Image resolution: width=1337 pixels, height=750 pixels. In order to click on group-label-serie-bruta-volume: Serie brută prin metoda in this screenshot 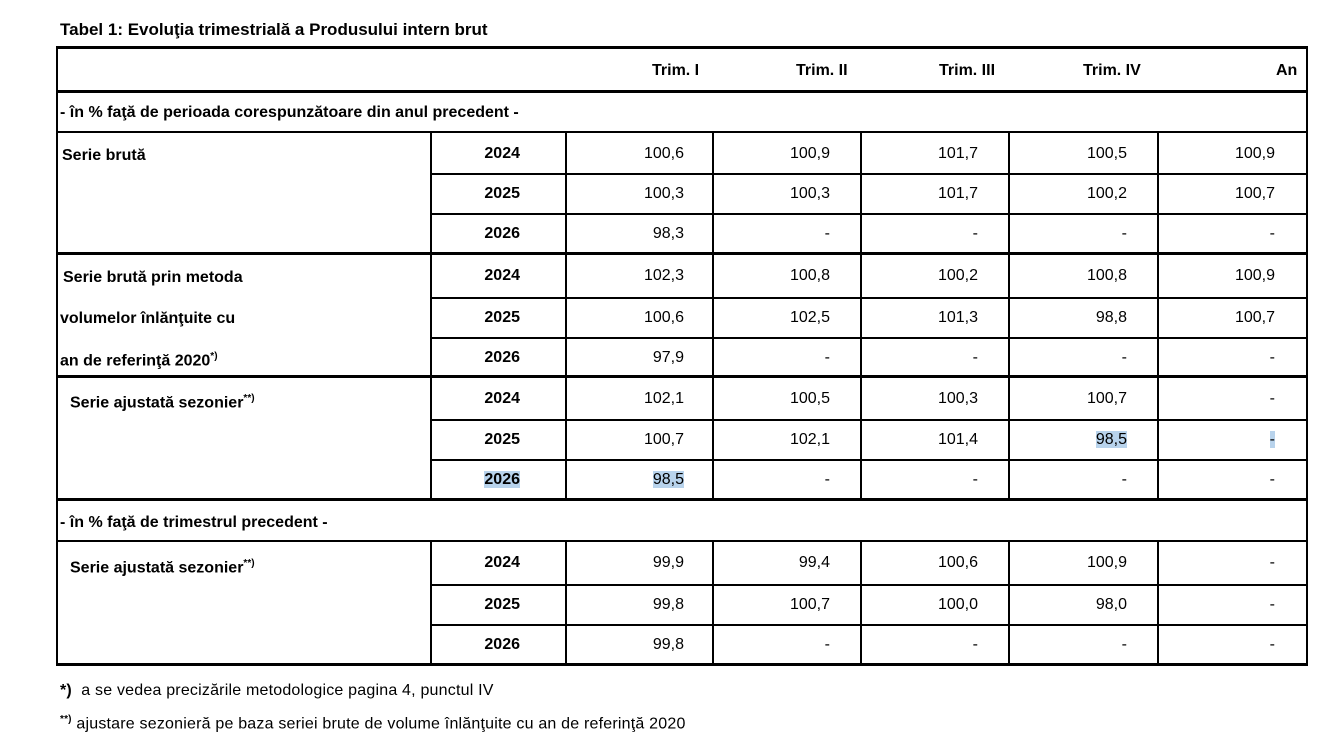, I will do `click(153, 277)`.